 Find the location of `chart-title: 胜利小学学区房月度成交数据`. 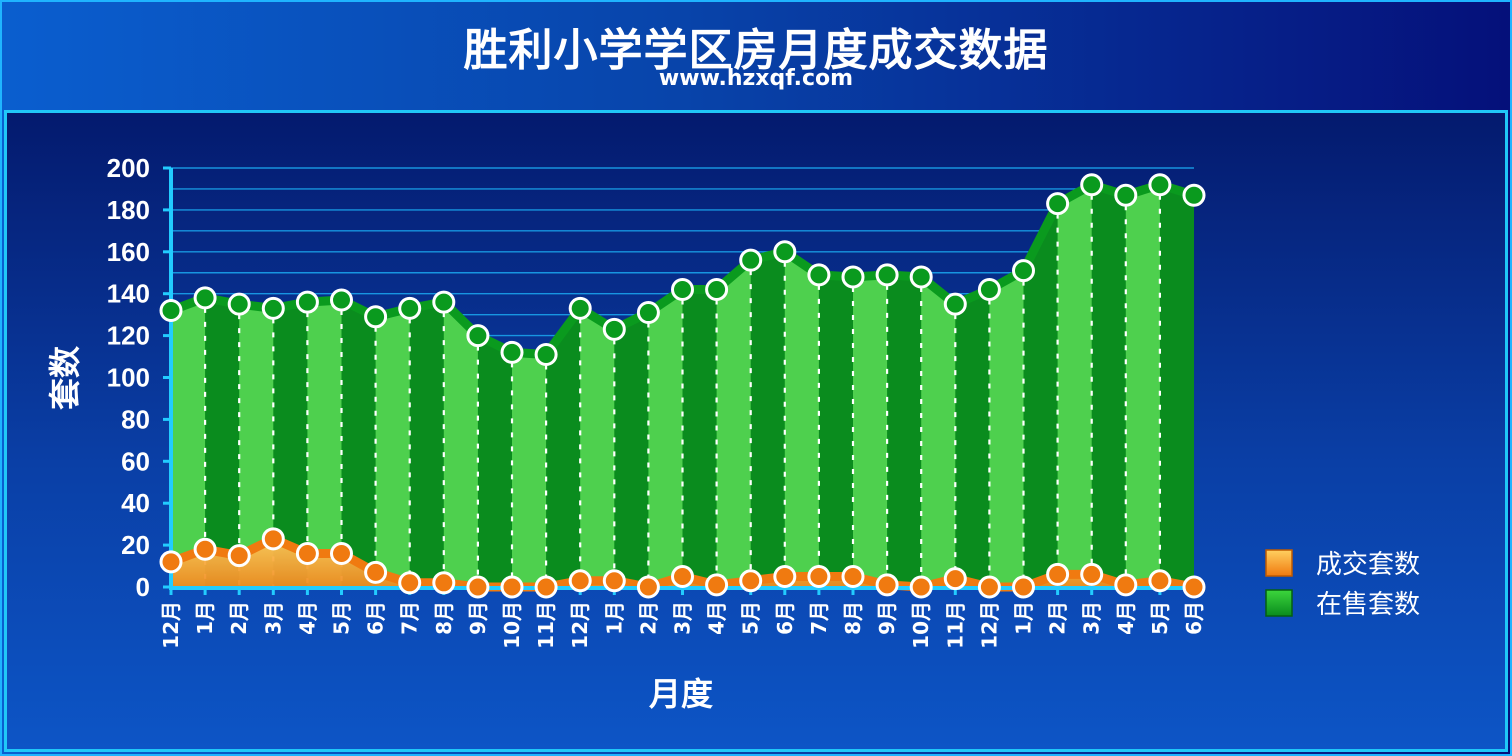

chart-title: 胜利小学学区房月度成交数据 is located at coordinates (756, 50).